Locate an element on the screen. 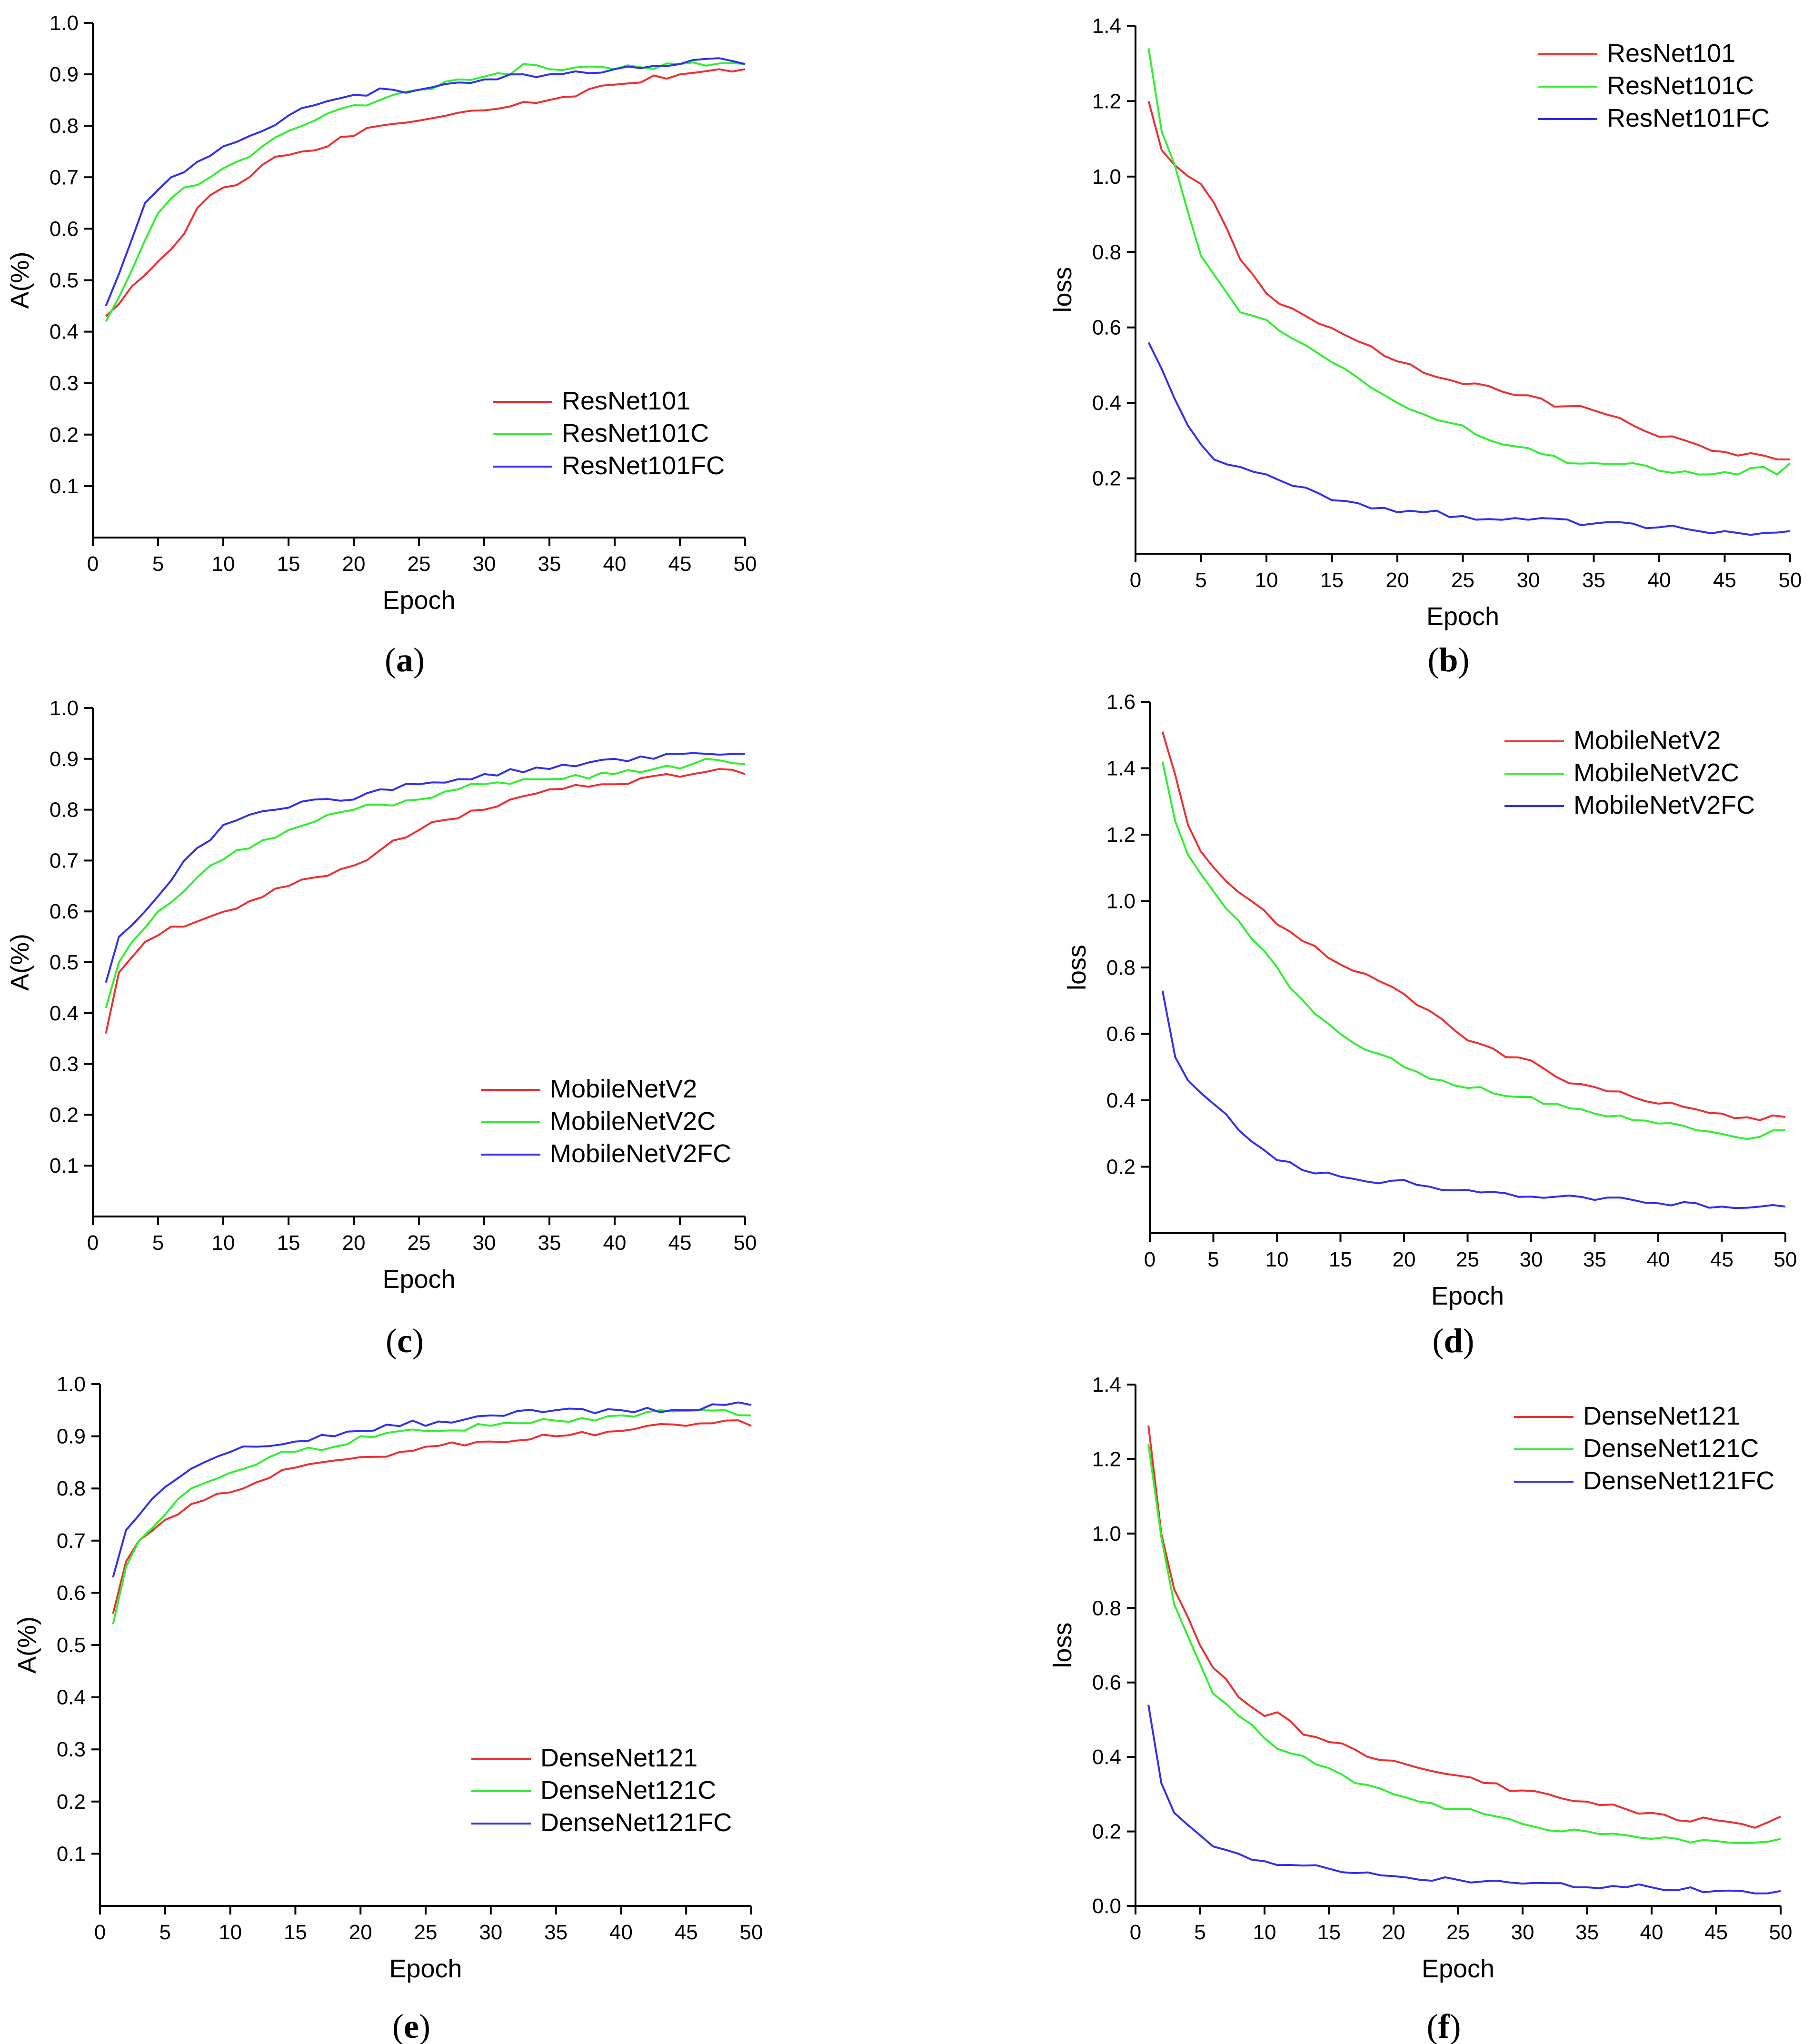  y-tick-label: 0.0 is located at coordinates (1106, 1906).